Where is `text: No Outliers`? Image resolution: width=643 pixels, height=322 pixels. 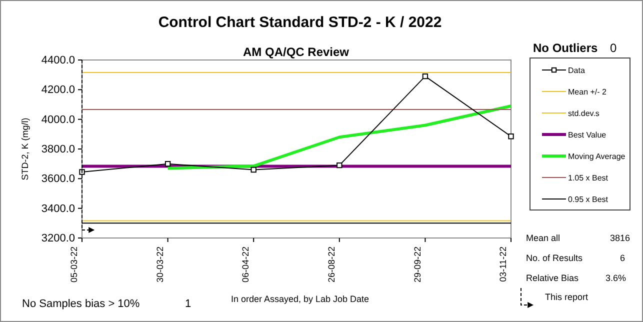 text: No Outliers is located at coordinates (565, 48).